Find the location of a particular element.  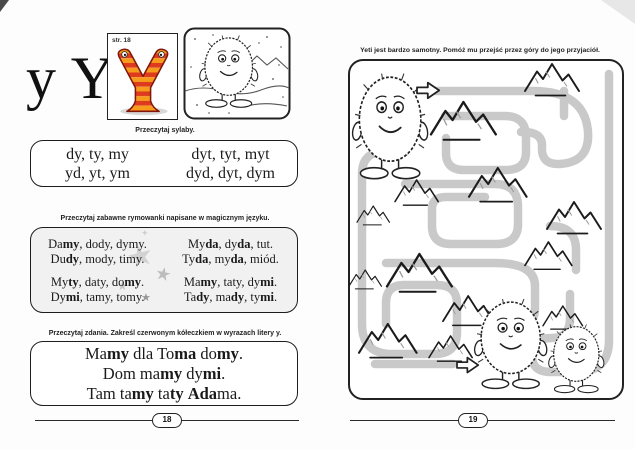

rhyme-line: Dymi, tamy, tomy. is located at coordinates (97, 296).